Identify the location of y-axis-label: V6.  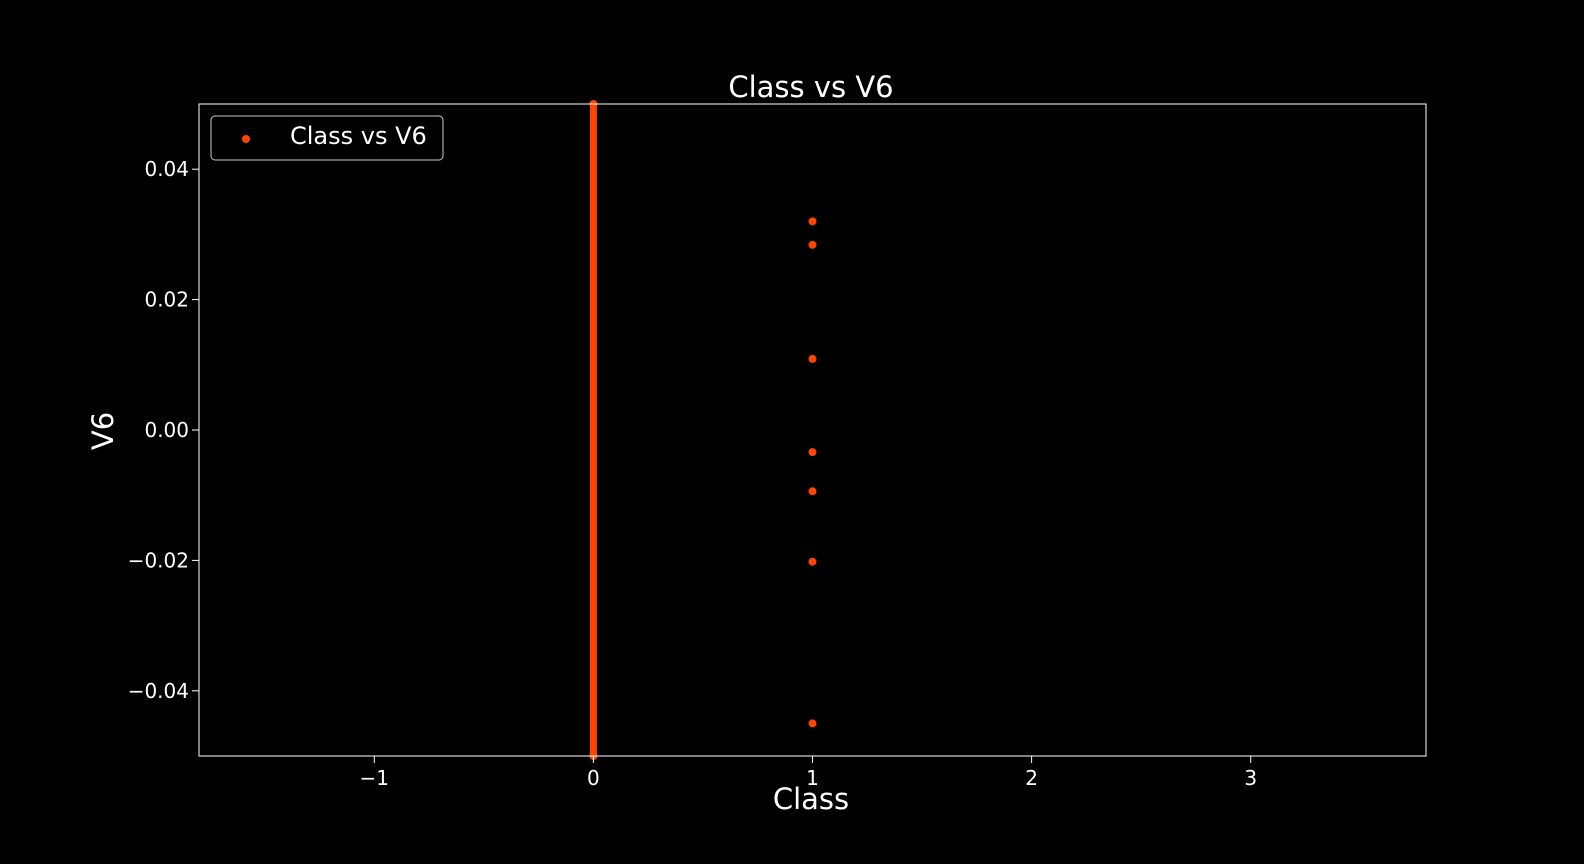
(103, 431).